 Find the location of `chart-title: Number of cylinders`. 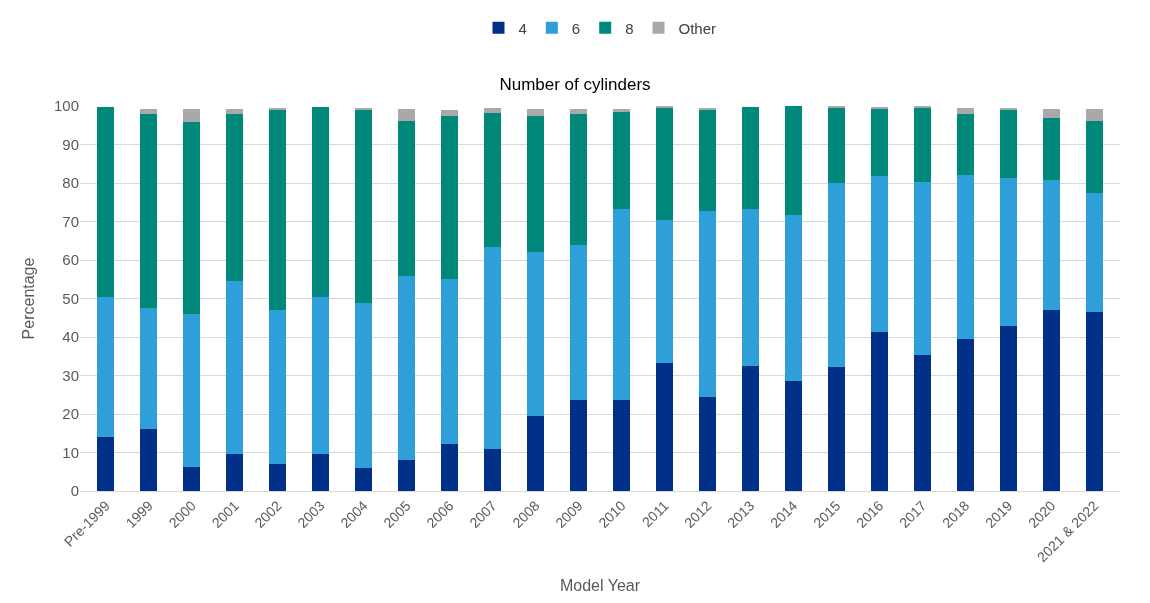

chart-title: Number of cylinders is located at coordinates (575, 85).